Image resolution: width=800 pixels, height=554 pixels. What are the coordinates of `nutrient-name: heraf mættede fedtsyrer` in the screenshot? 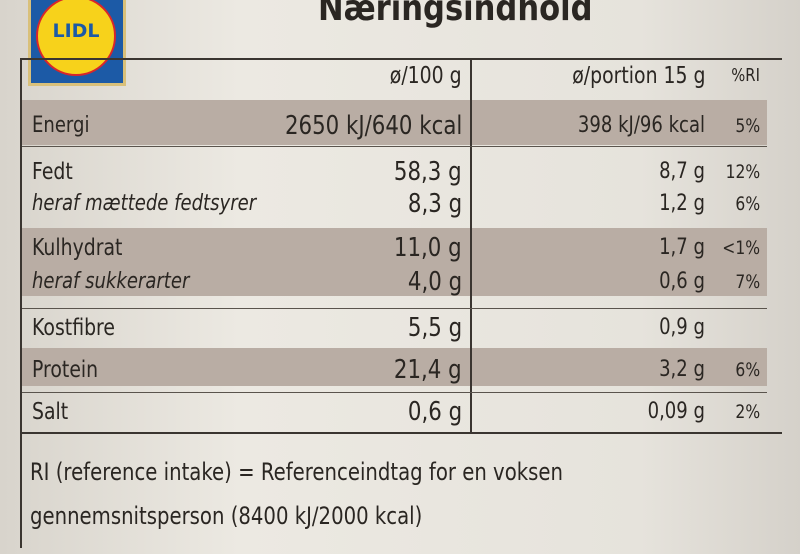 It's located at (144, 203).